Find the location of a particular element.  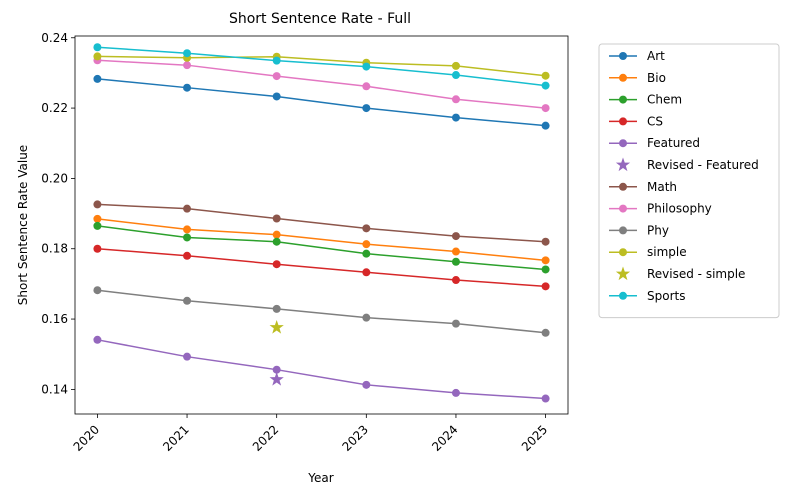

legend-entry-sports: Sports is located at coordinates (647, 296).